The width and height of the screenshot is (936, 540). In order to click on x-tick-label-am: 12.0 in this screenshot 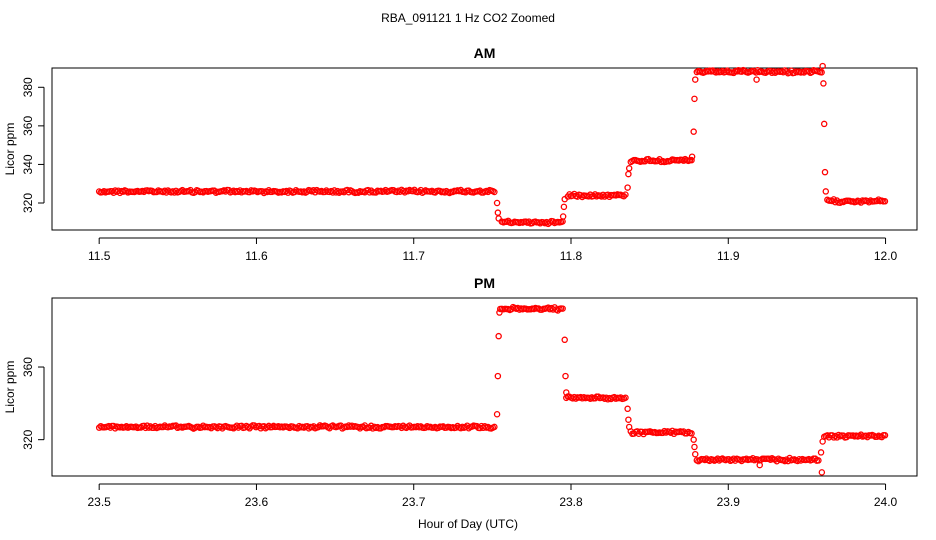, I will do `click(886, 256)`.